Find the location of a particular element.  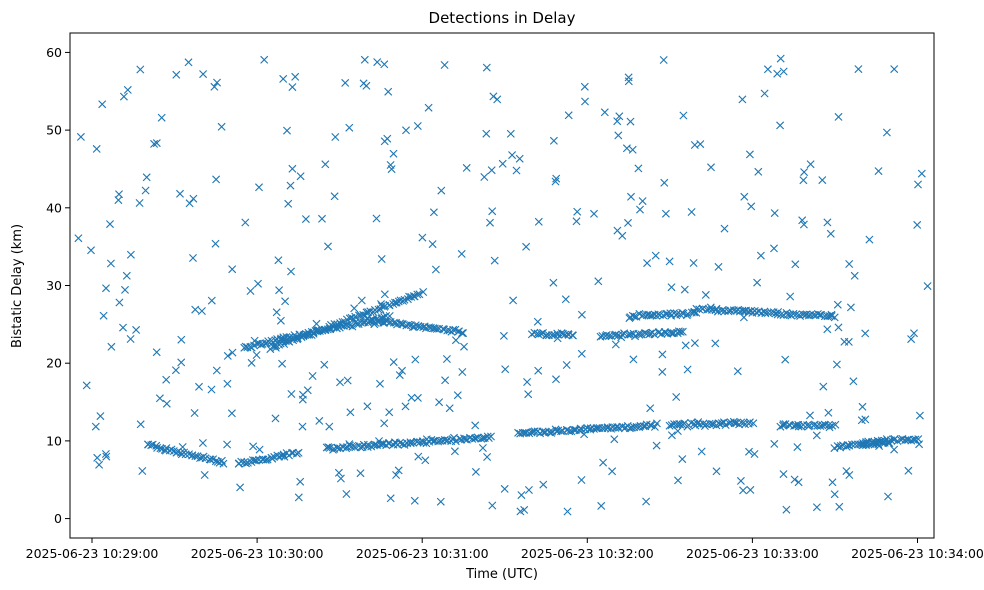

chart-title: Detections in Delay is located at coordinates (502, 18).